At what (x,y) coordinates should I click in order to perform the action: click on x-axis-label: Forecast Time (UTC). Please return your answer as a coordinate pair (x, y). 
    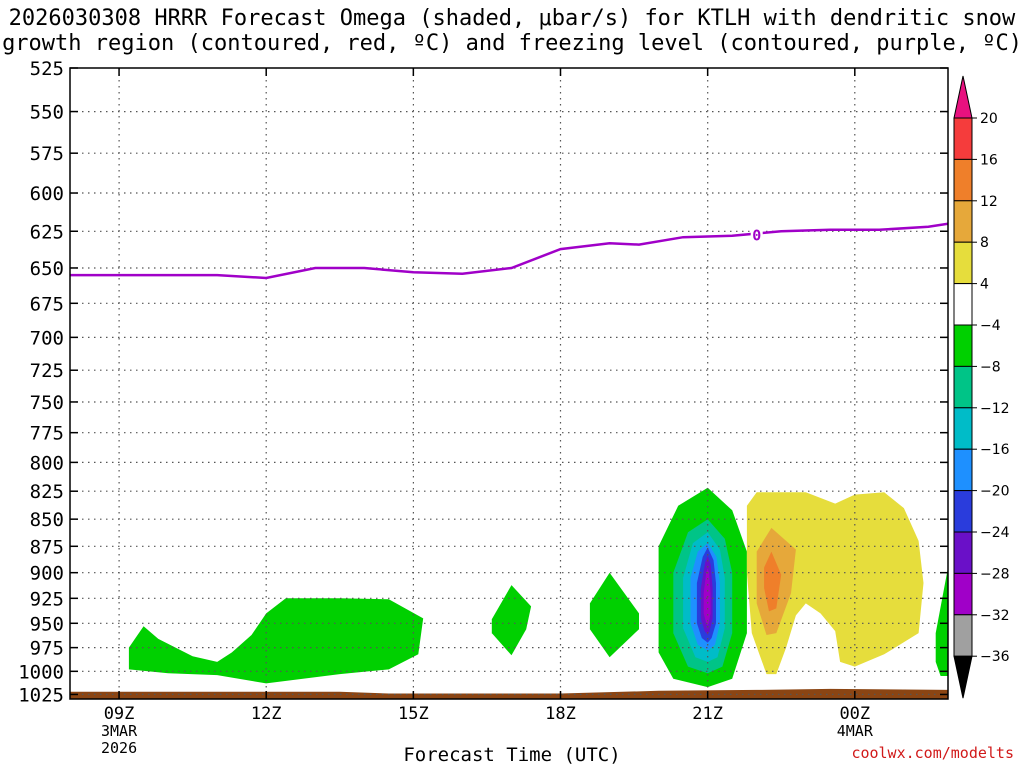
    Looking at the image, I should click on (512, 755).